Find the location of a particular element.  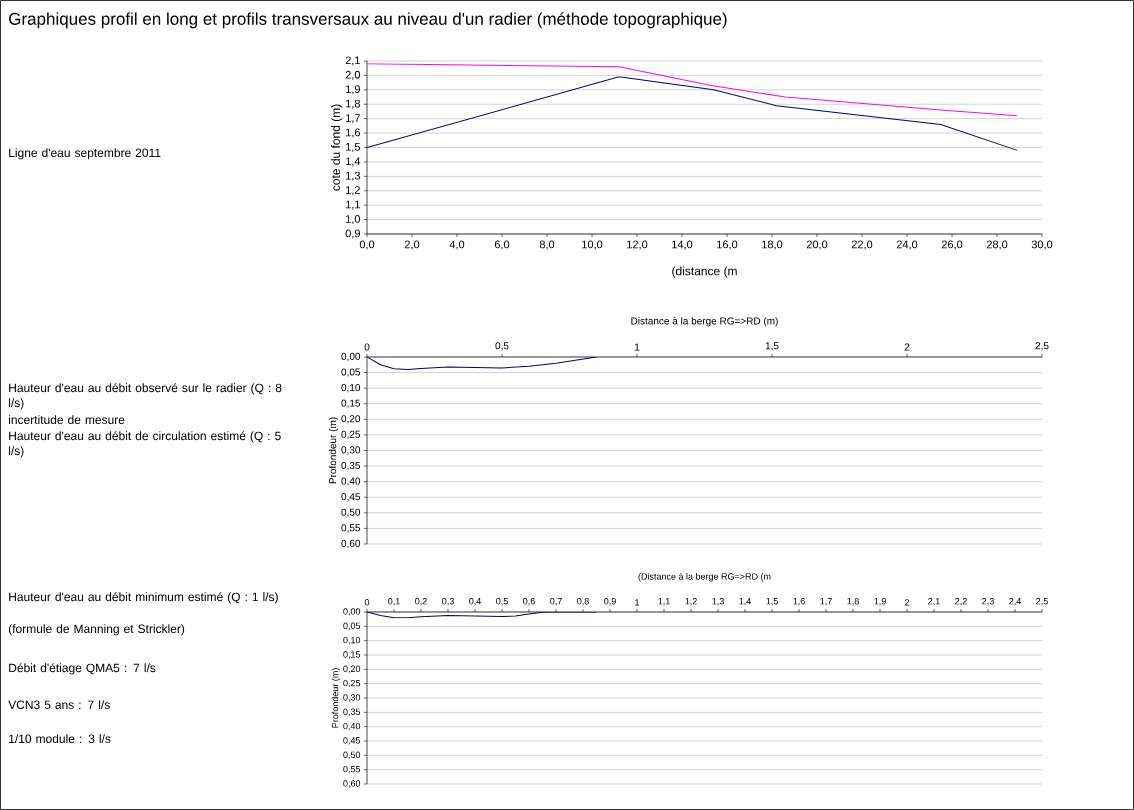

y-tick-label: 0,9 is located at coordinates (352, 234).